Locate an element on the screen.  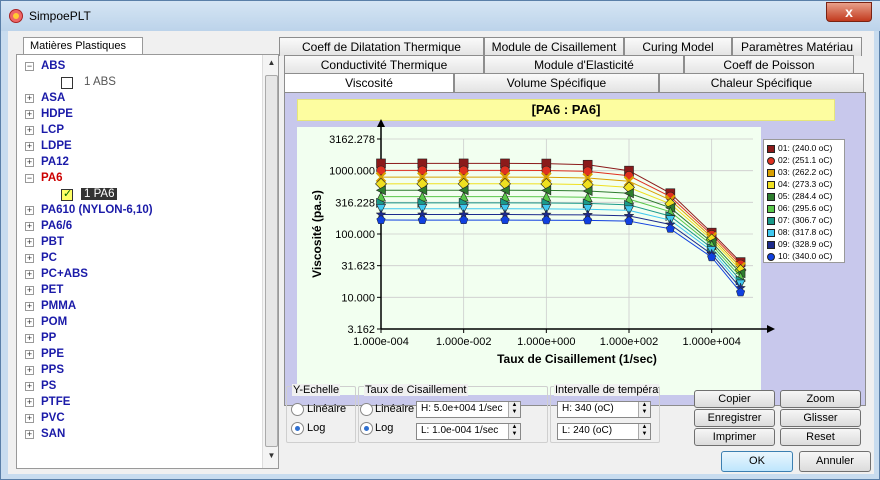
tab-parametres-materiau: Paramètres Matériau is located at coordinates (797, 46).